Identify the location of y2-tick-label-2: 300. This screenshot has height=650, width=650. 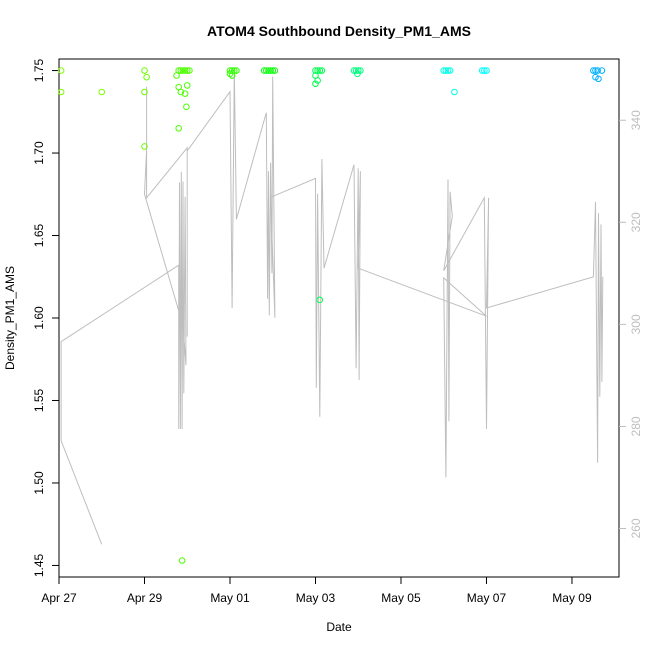
(636, 324).